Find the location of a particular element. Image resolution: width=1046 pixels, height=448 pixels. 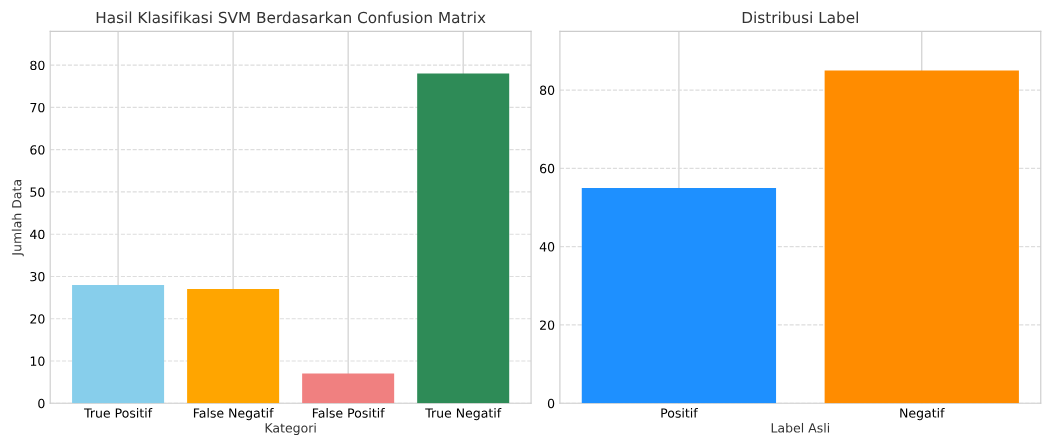

x-tick-label: False Positif is located at coordinates (348, 413).